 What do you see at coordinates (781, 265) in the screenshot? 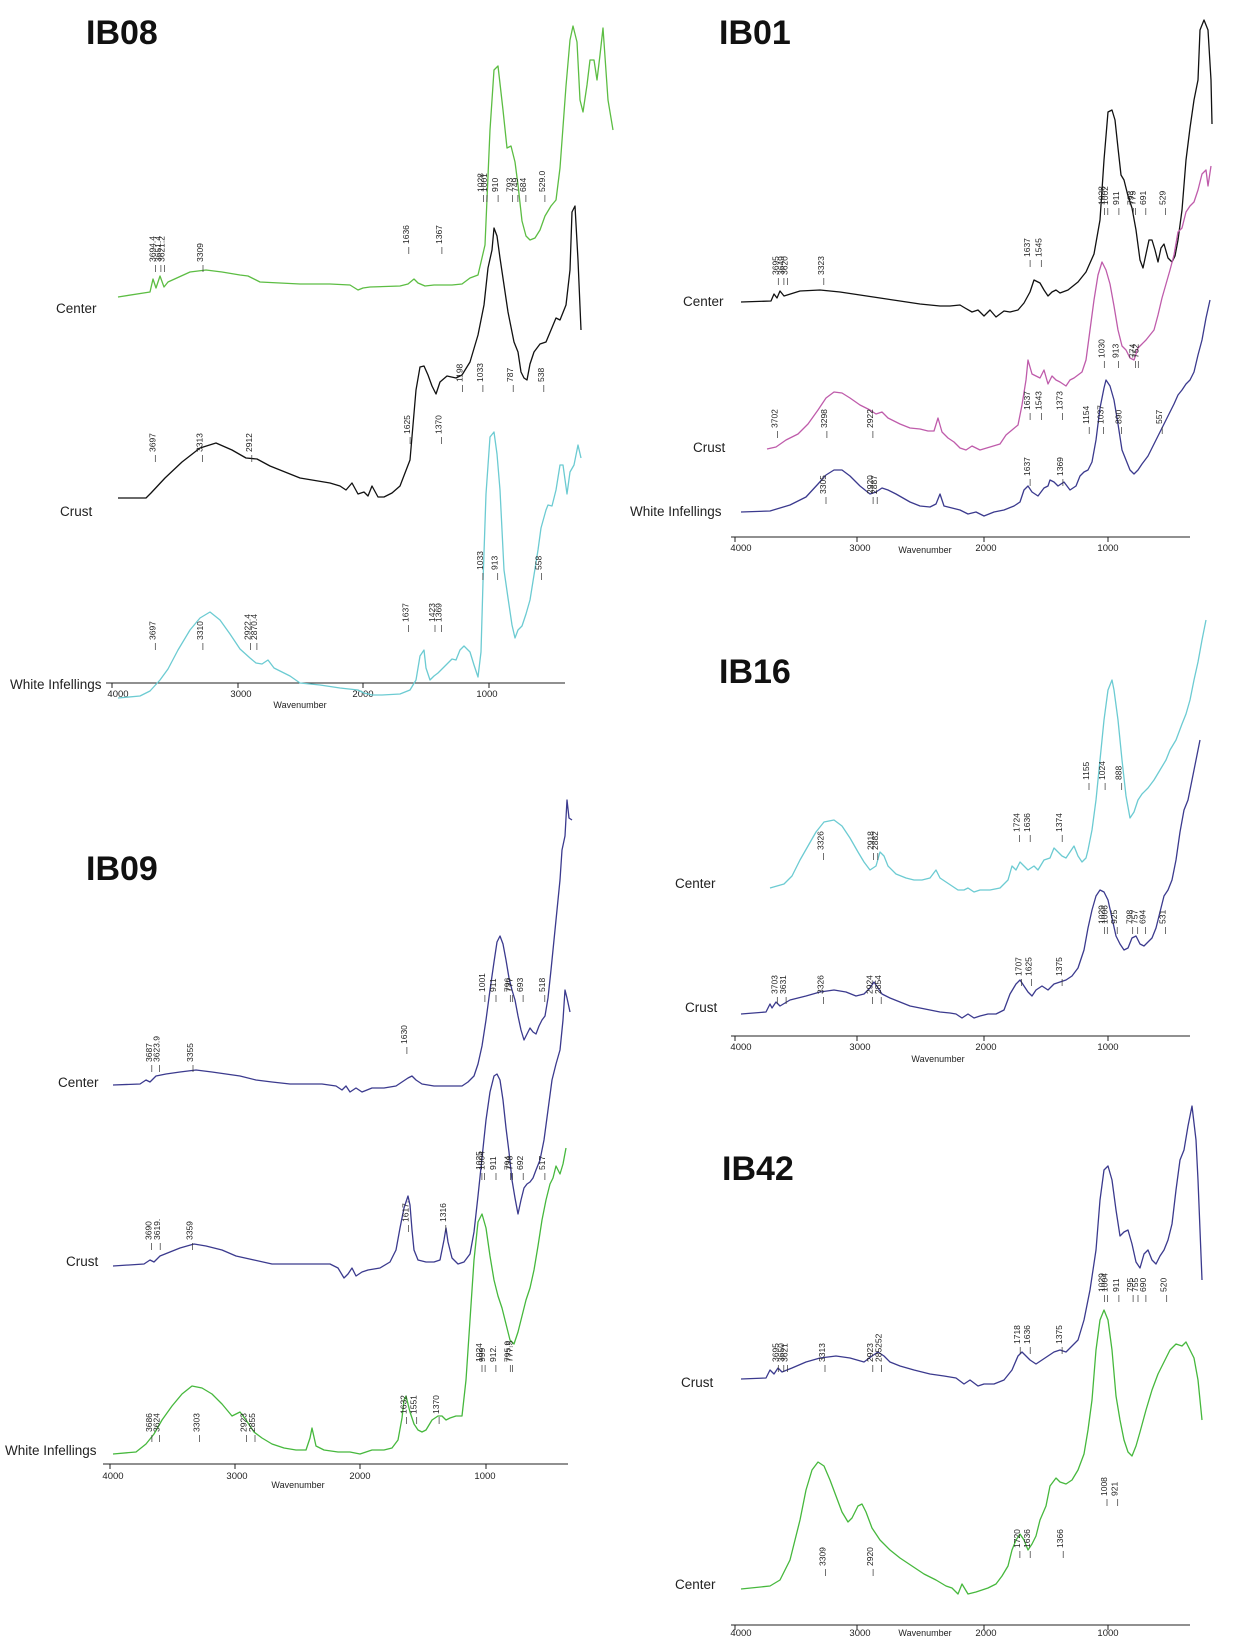
I see `peak-label: 3649` at bounding box center [781, 265].